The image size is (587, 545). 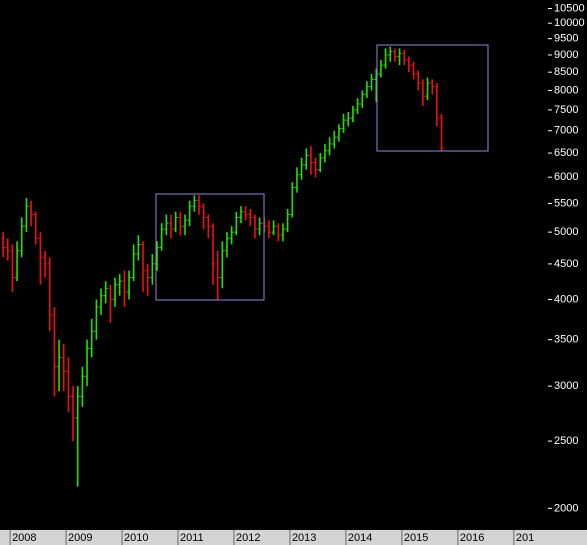 What do you see at coordinates (416, 538) in the screenshot?
I see `x-tick-label: 2015` at bounding box center [416, 538].